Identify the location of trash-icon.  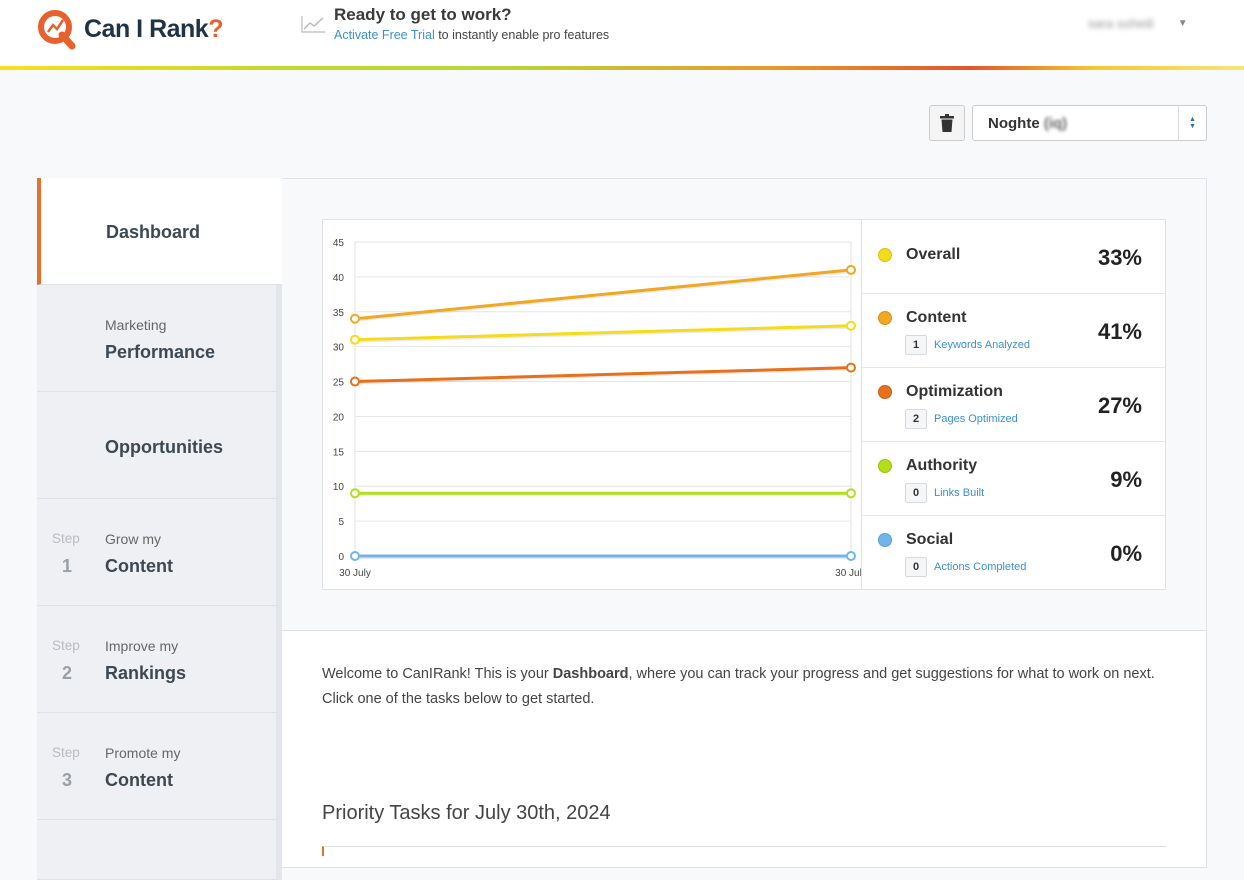
(947, 123).